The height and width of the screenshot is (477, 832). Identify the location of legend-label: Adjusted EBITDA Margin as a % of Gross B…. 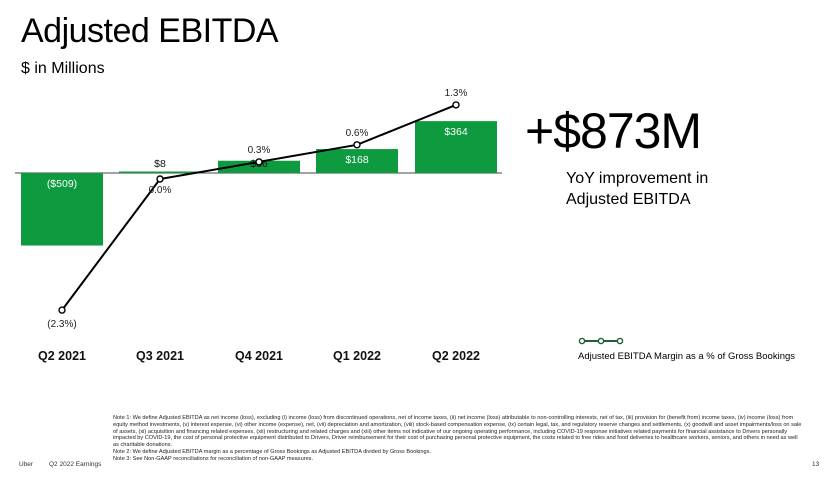
(687, 356).